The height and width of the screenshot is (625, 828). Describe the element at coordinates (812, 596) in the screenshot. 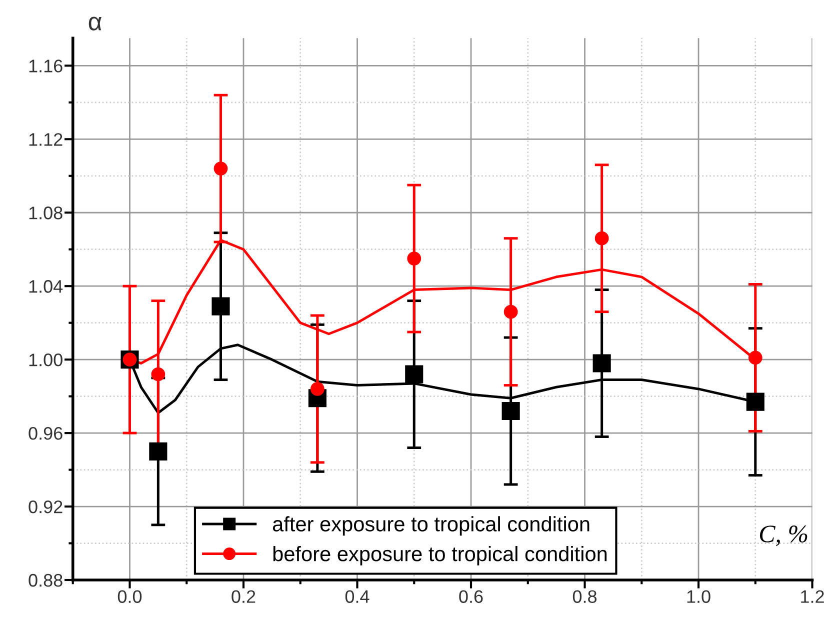

I see `x-tick-label: 1.2` at that location.